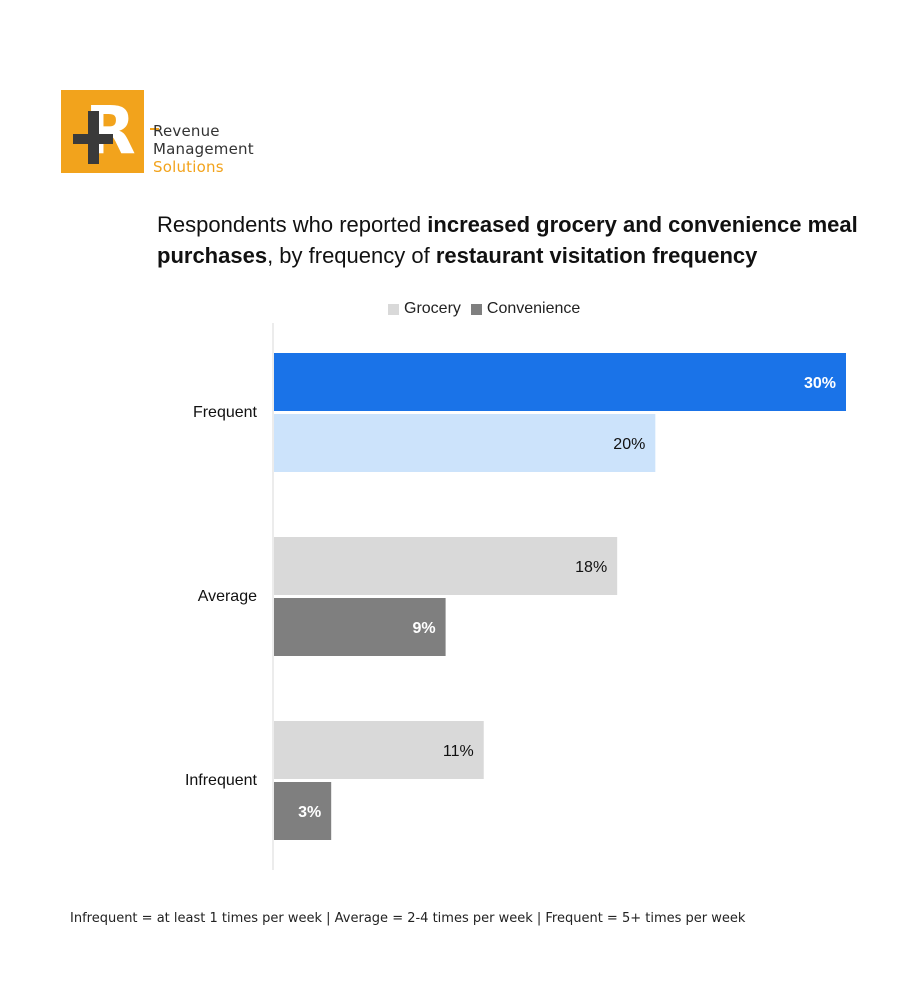 Image resolution: width=911 pixels, height=982 pixels. Describe the element at coordinates (292, 224) in the screenshot. I see `title-part-1: Respondents who reported` at that location.